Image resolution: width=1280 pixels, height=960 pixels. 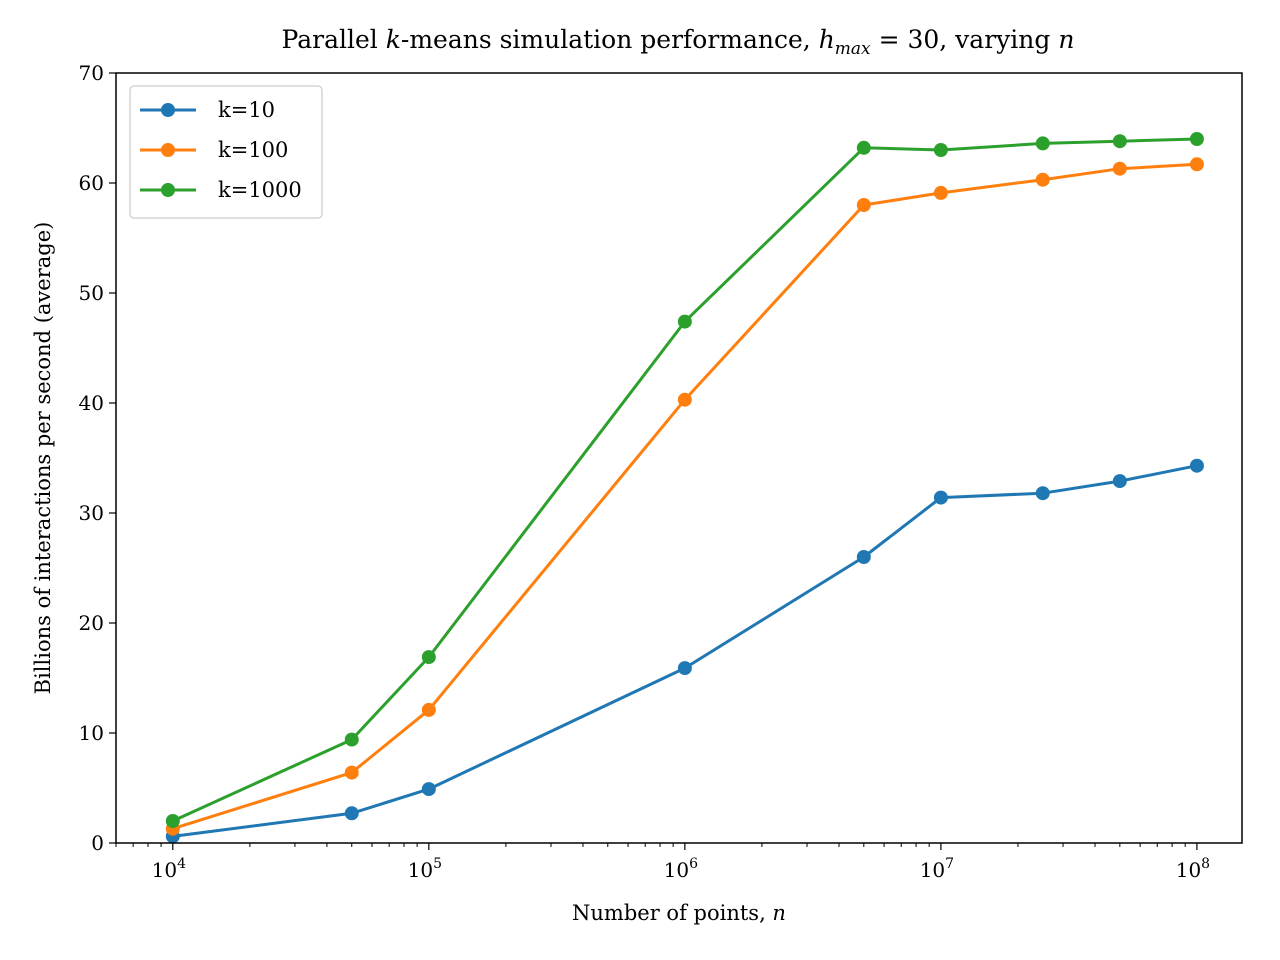 What do you see at coordinates (91, 293) in the screenshot?
I see `y-tick-label: 50` at bounding box center [91, 293].